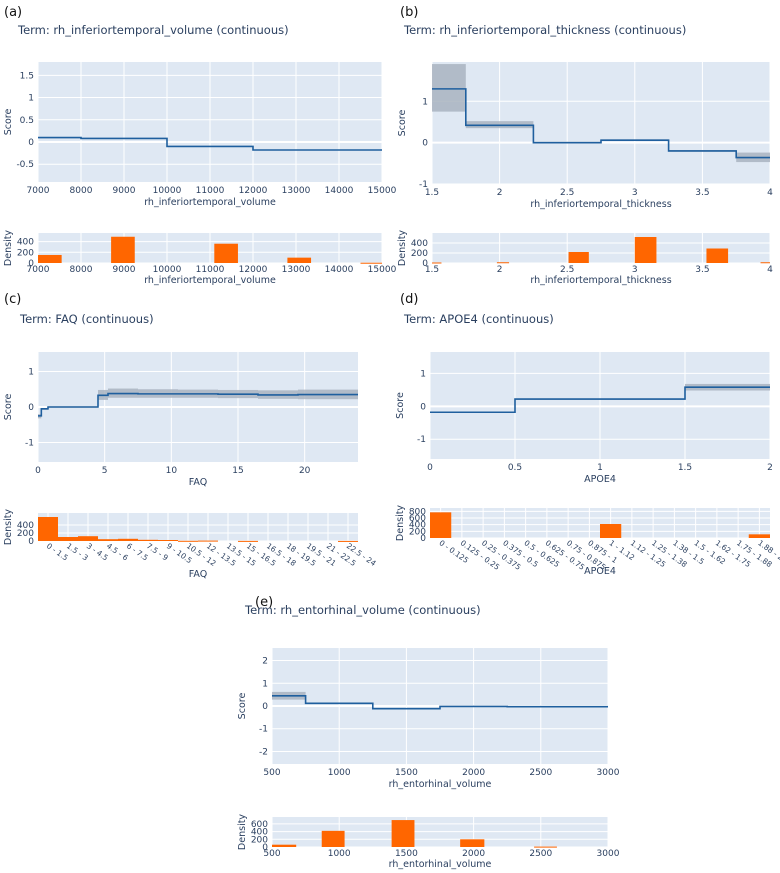  What do you see at coordinates (124, 270) in the screenshot?
I see `x-tick-label: 9000` at bounding box center [124, 270].